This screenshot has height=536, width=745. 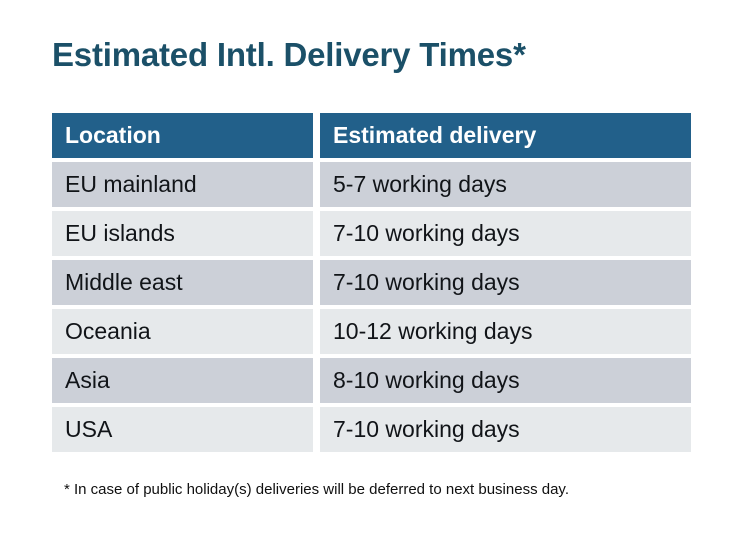 I want to click on cell-delivery: 5-7 working days, so click(x=505, y=184).